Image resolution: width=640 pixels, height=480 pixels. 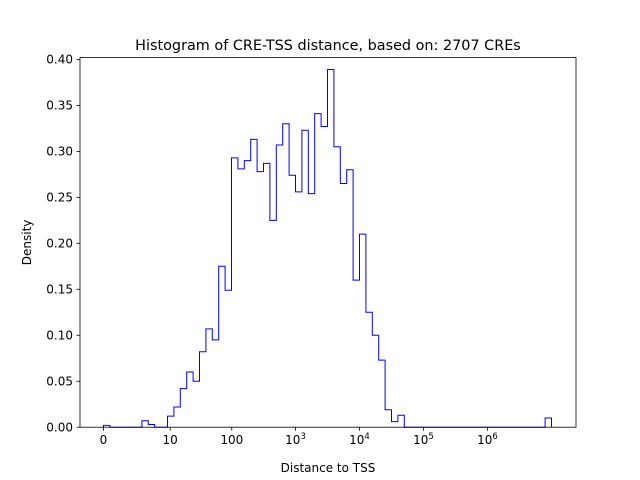 What do you see at coordinates (59, 290) in the screenshot?
I see `y-tick-label: 0.15` at bounding box center [59, 290].